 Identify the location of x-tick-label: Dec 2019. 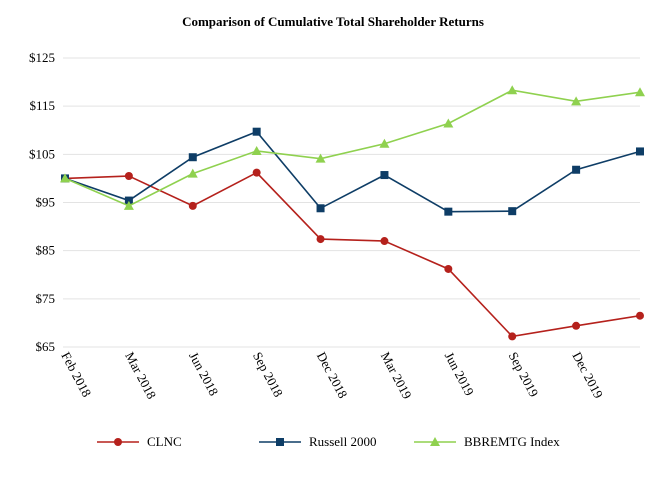
(587, 374).